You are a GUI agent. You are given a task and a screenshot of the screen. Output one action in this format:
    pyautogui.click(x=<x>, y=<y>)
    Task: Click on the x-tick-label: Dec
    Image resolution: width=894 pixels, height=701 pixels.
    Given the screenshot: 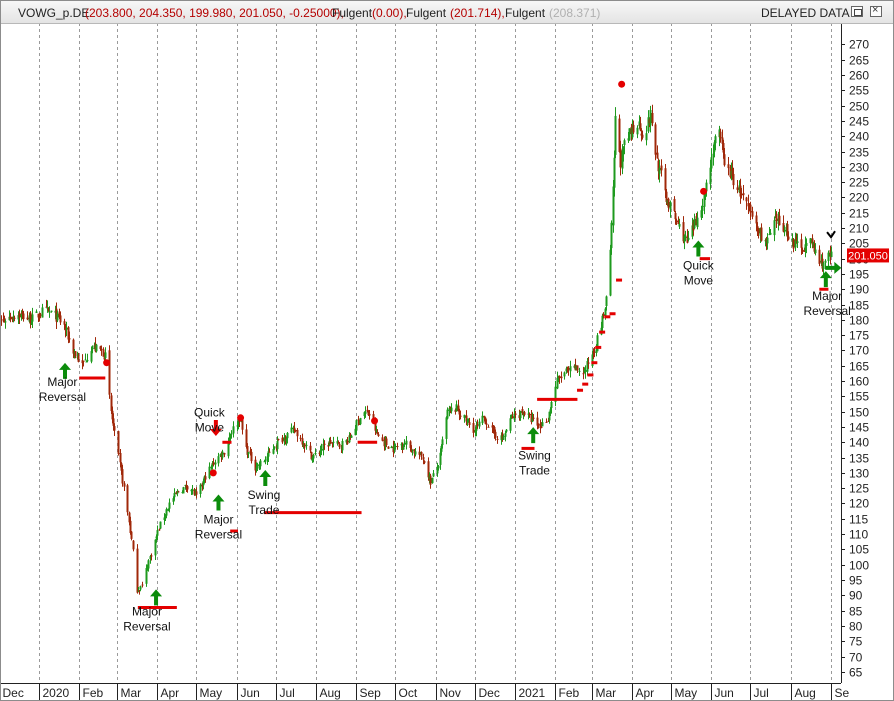 What is the action you would take?
    pyautogui.click(x=13, y=693)
    